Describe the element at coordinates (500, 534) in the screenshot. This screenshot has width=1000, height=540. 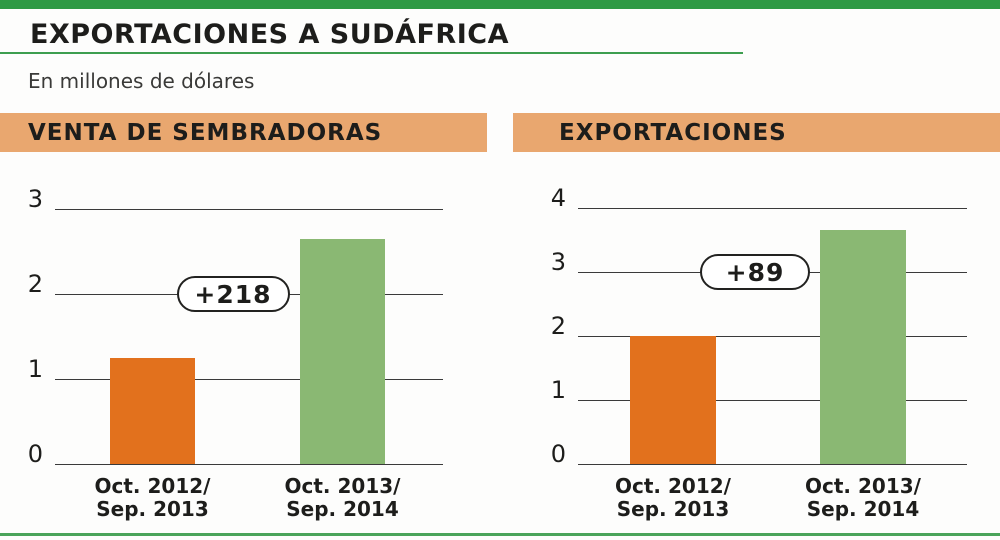
I see `bottom-accent-line` at that location.